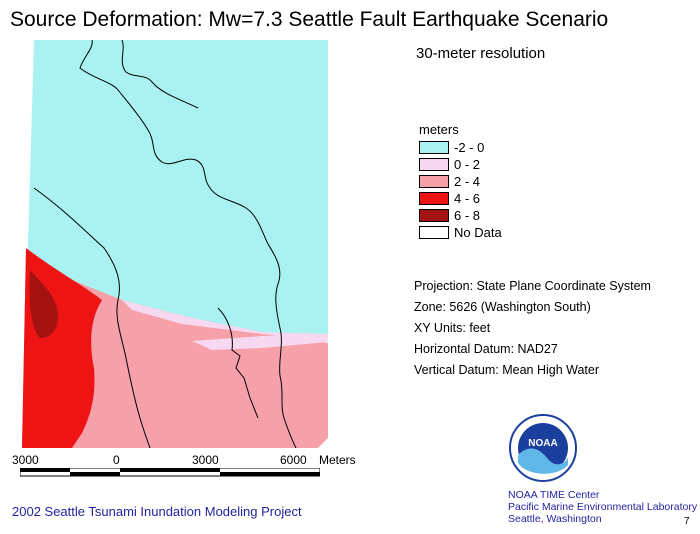 The height and width of the screenshot is (534, 700). What do you see at coordinates (467, 198) in the screenshot?
I see `legend-label: 4 - 6` at bounding box center [467, 198].